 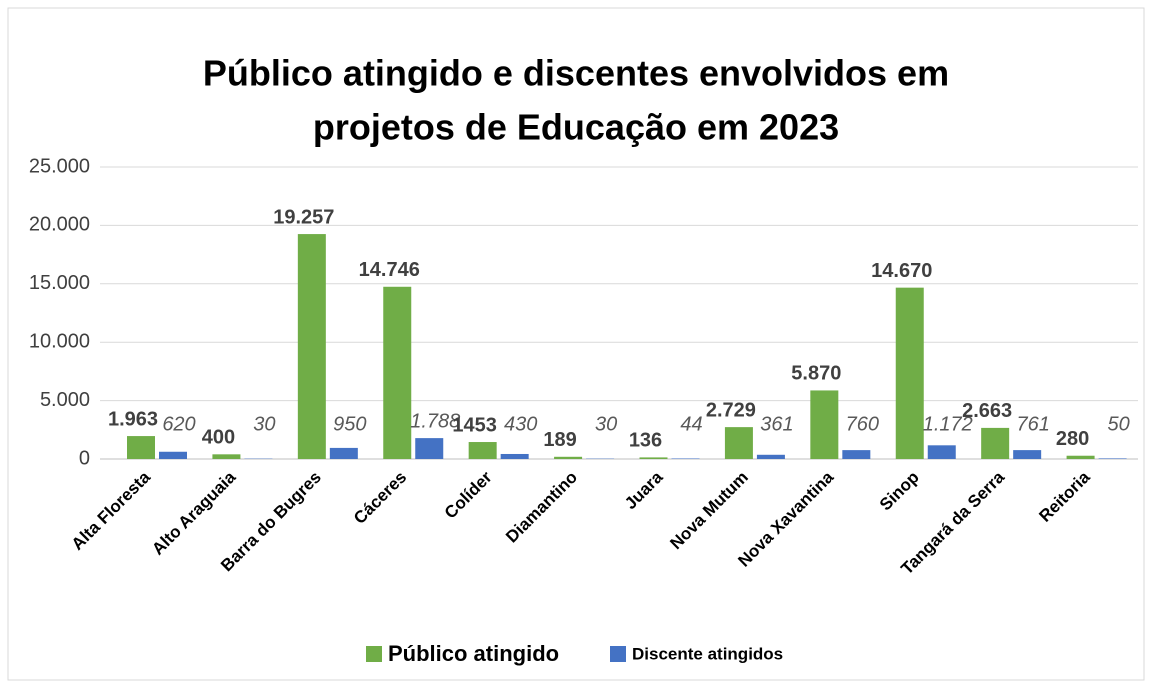 What do you see at coordinates (520, 424) in the screenshot?
I see `data-label: 430` at bounding box center [520, 424].